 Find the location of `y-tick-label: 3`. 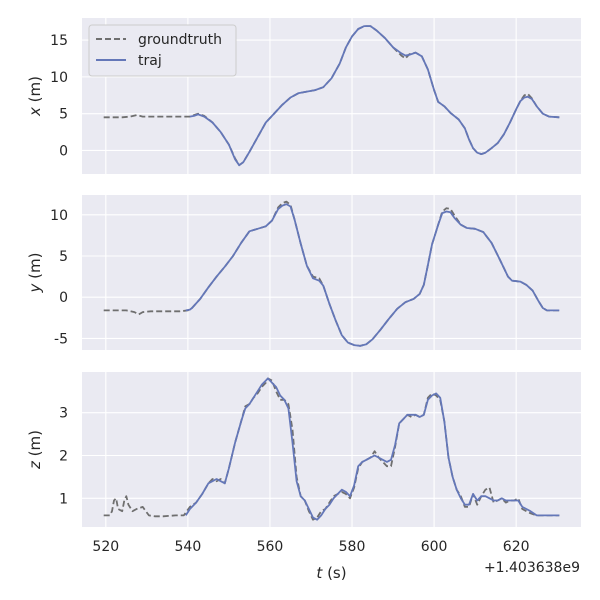

y-tick-label: 3 is located at coordinates (63, 414).